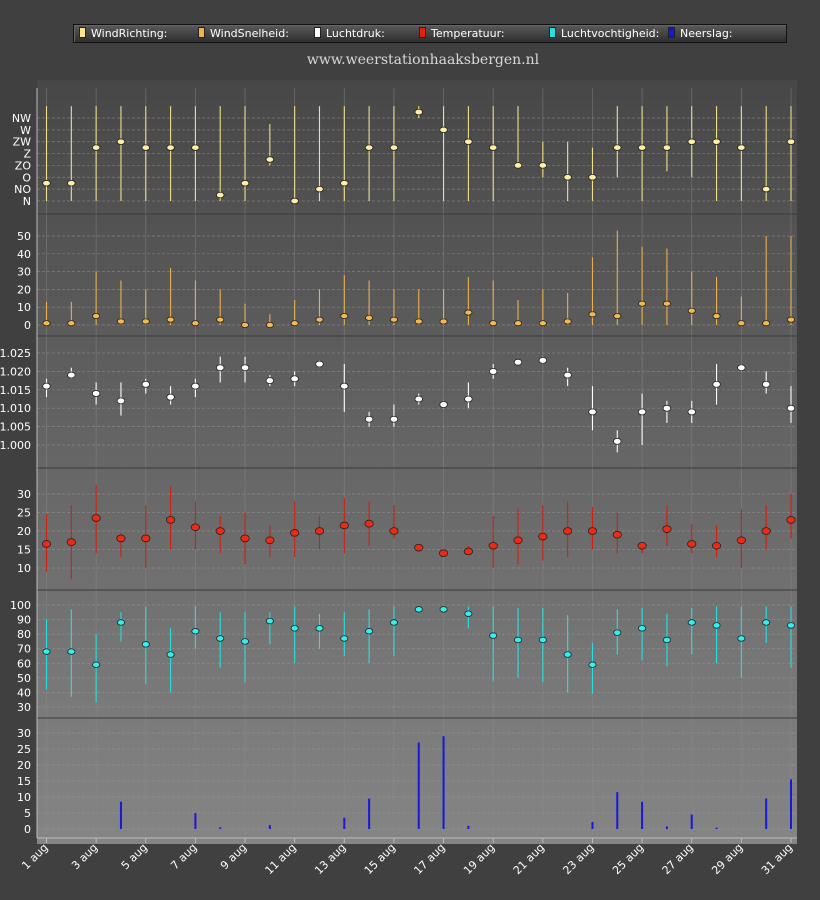 The image size is (820, 900). What do you see at coordinates (468, 33) in the screenshot?
I see `legend-label: Temperatuur:` at bounding box center [468, 33].